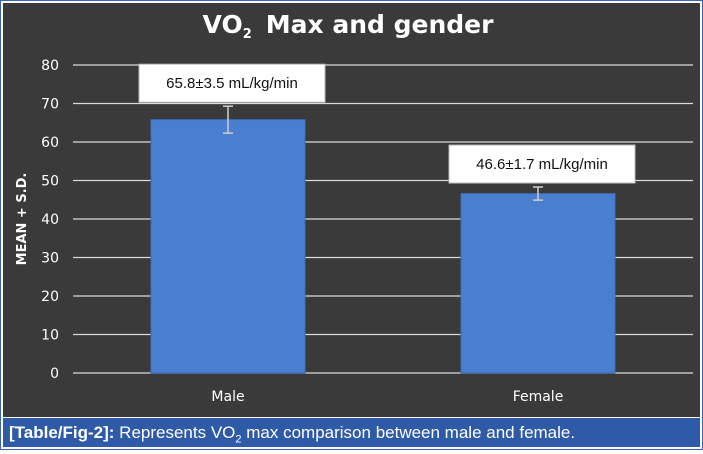  I want to click on y-tick-label: 20, so click(50, 297).